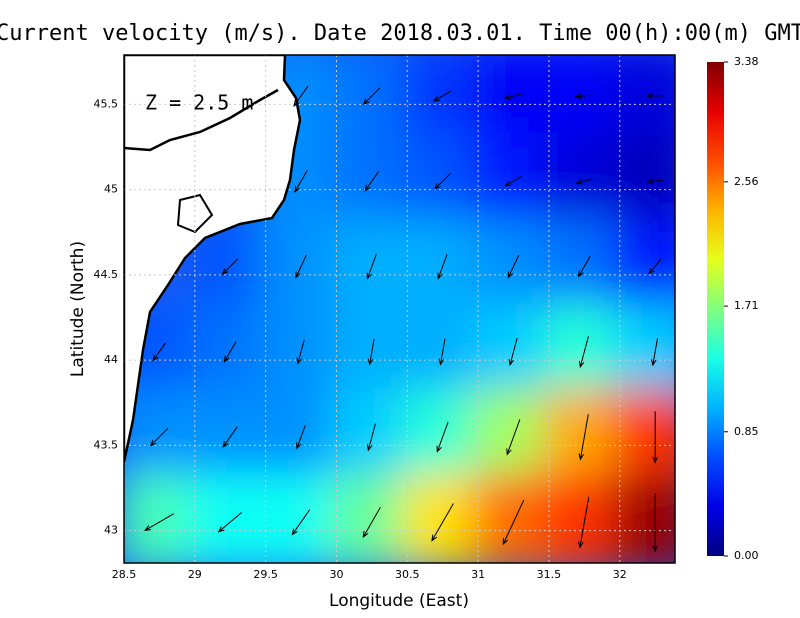  I want to click on y-tick-label: 43, so click(111, 530).